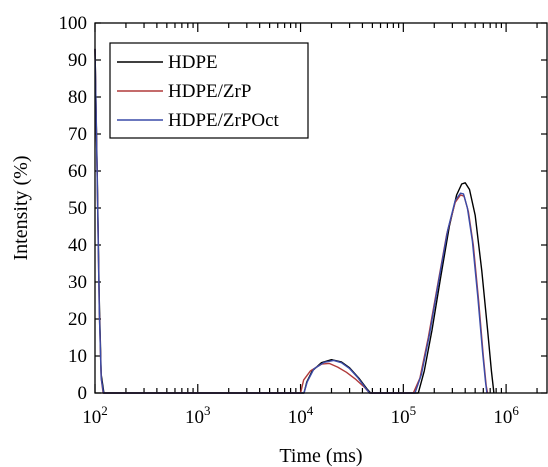  Describe the element at coordinates (77, 208) in the screenshot. I see `y-tick-label: 50` at that location.